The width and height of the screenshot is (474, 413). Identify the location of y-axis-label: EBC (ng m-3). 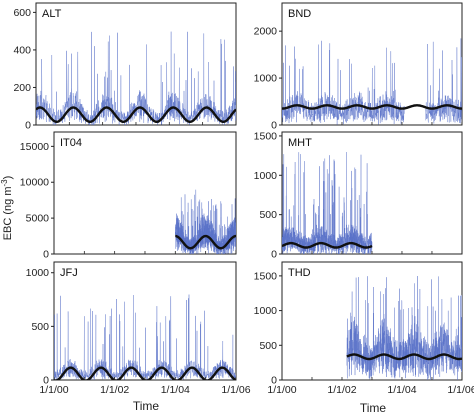
(7, 208).